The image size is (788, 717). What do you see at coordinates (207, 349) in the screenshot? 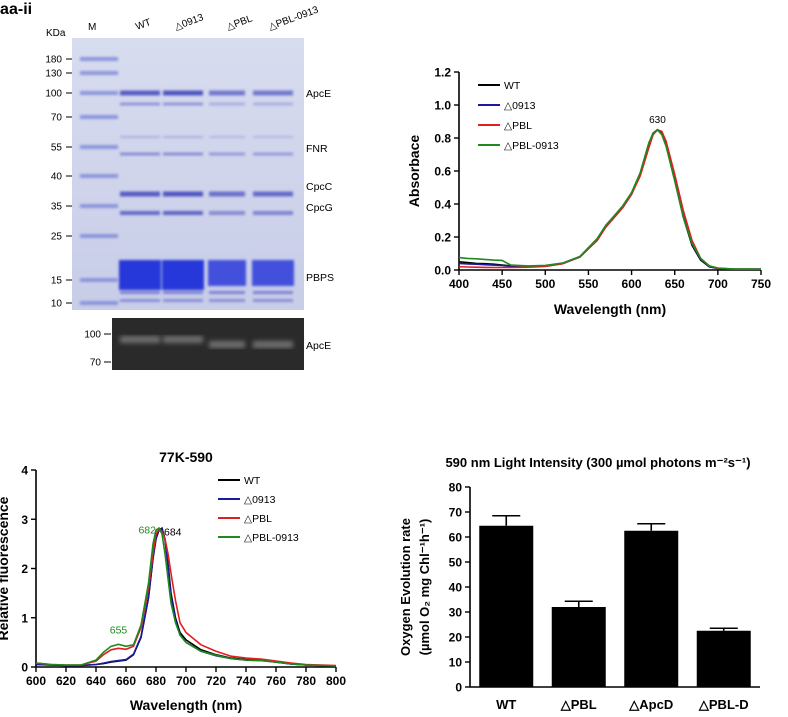
I see `western-label-group: 100 70 ApcE` at bounding box center [207, 349].